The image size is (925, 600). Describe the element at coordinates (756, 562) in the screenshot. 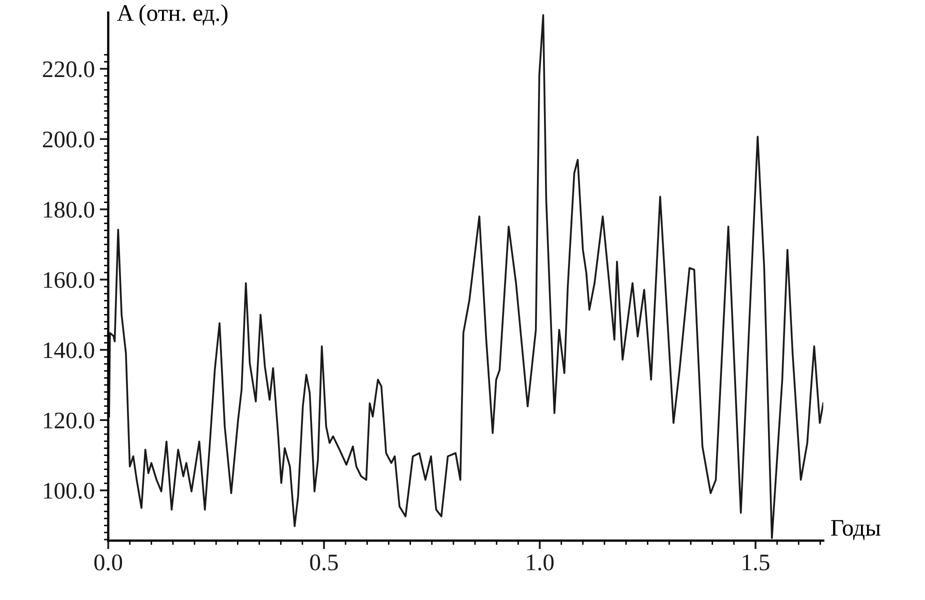

I see `x-tick-label: 1.5` at that location.